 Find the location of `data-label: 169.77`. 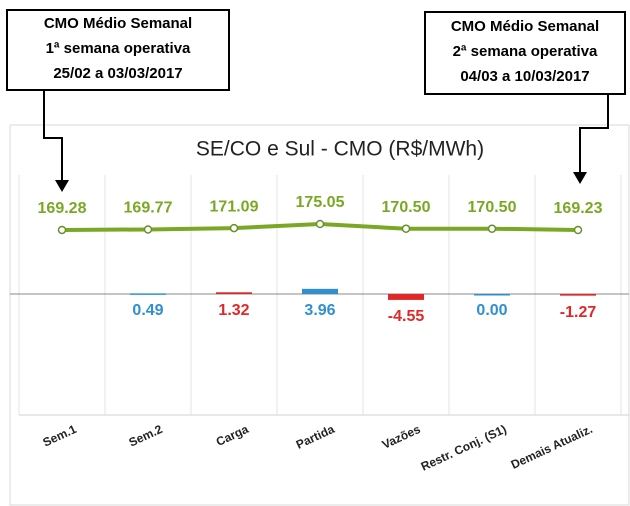

data-label: 169.77 is located at coordinates (148, 208).